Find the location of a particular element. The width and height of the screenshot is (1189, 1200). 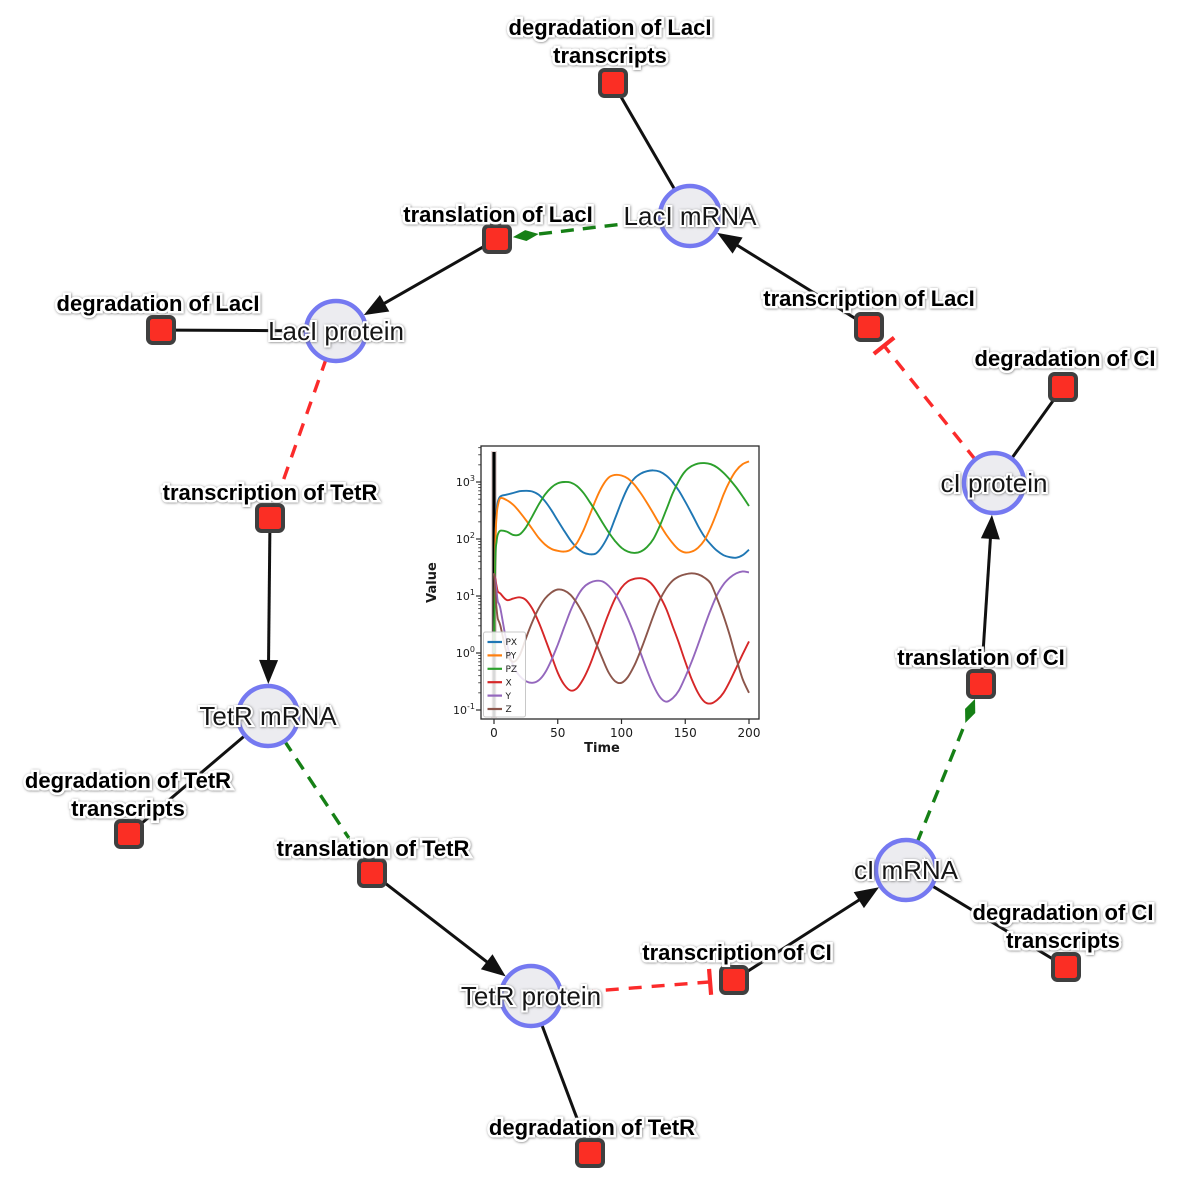

reaction-label-line: transcription of TetR is located at coordinates (270, 492).